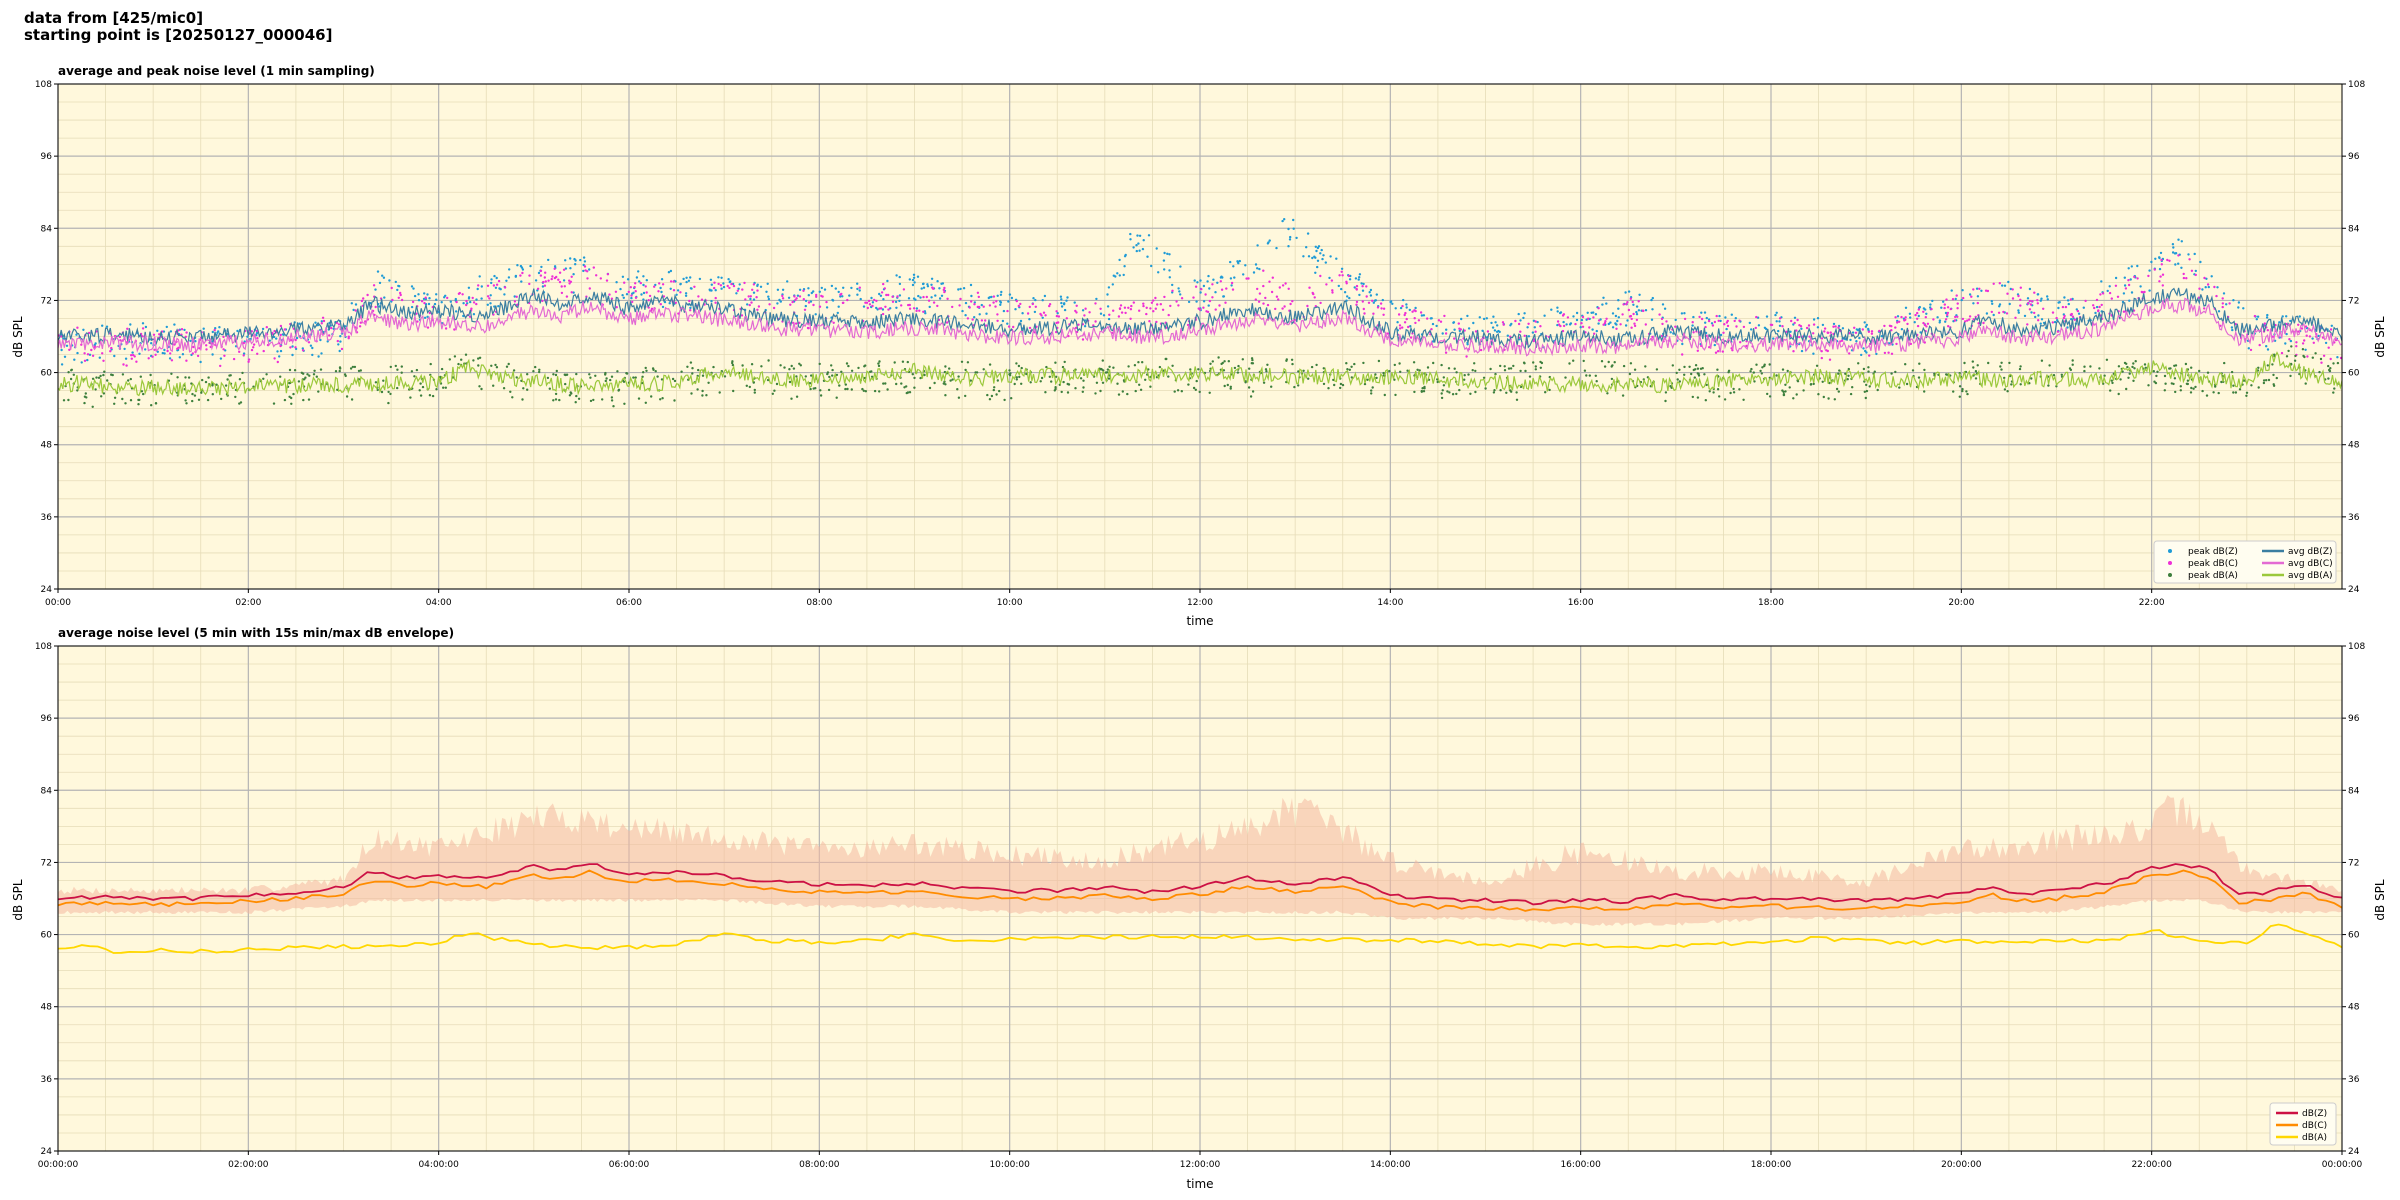 Image resolution: width=2400 pixels, height=1200 pixels. Describe the element at coordinates (1200, 1165) in the screenshot. I see `xtick-label: 12:00:00` at that location.